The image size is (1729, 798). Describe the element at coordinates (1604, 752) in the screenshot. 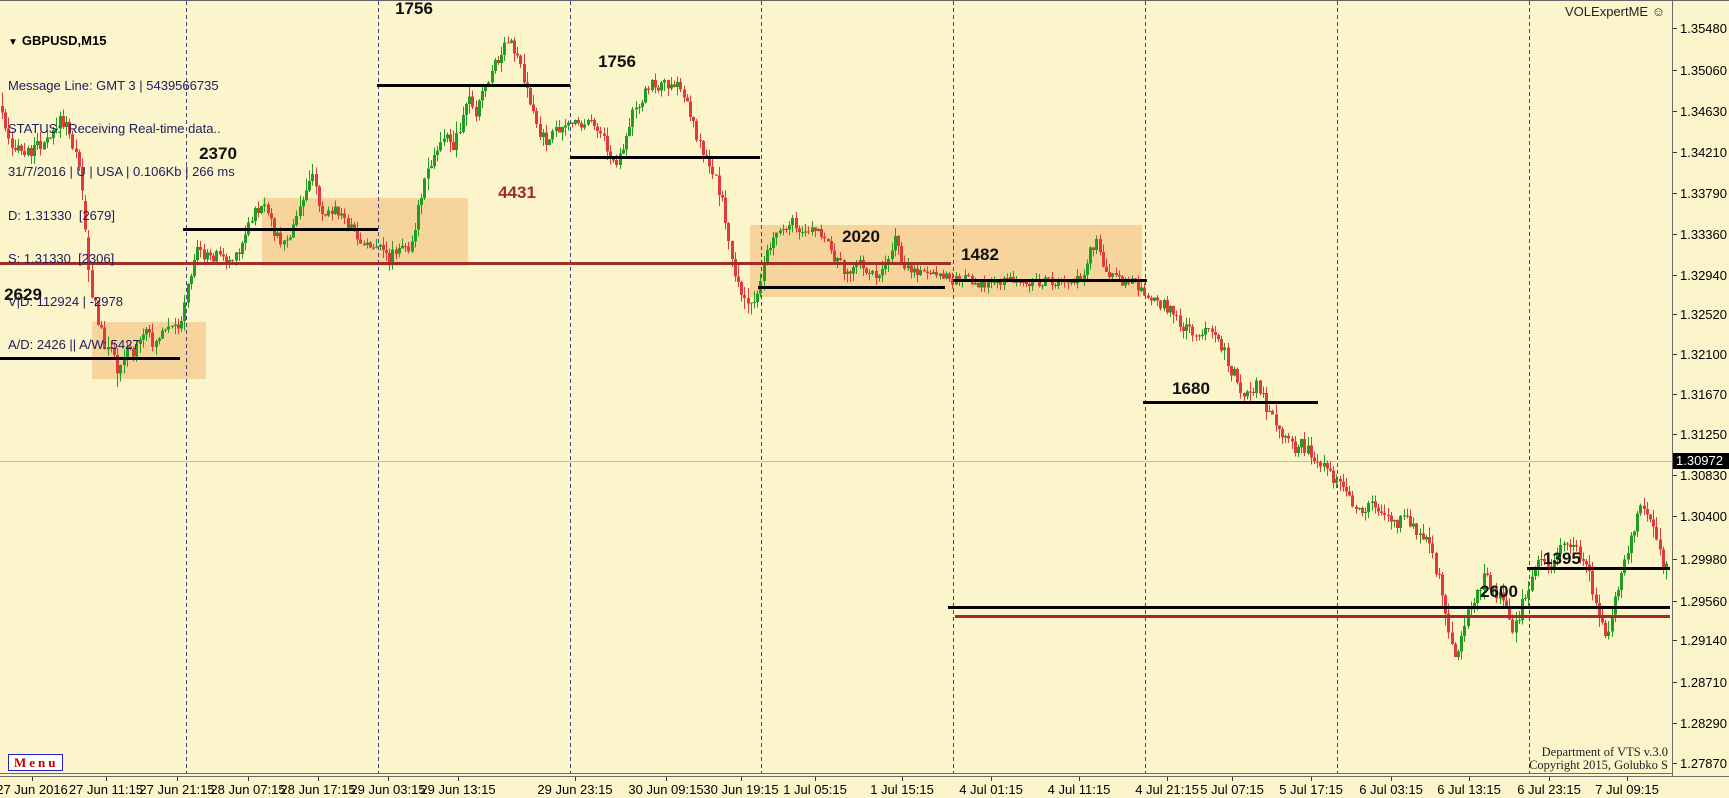

I see `credits-line-1: Department of VTS v.3.0` at that location.